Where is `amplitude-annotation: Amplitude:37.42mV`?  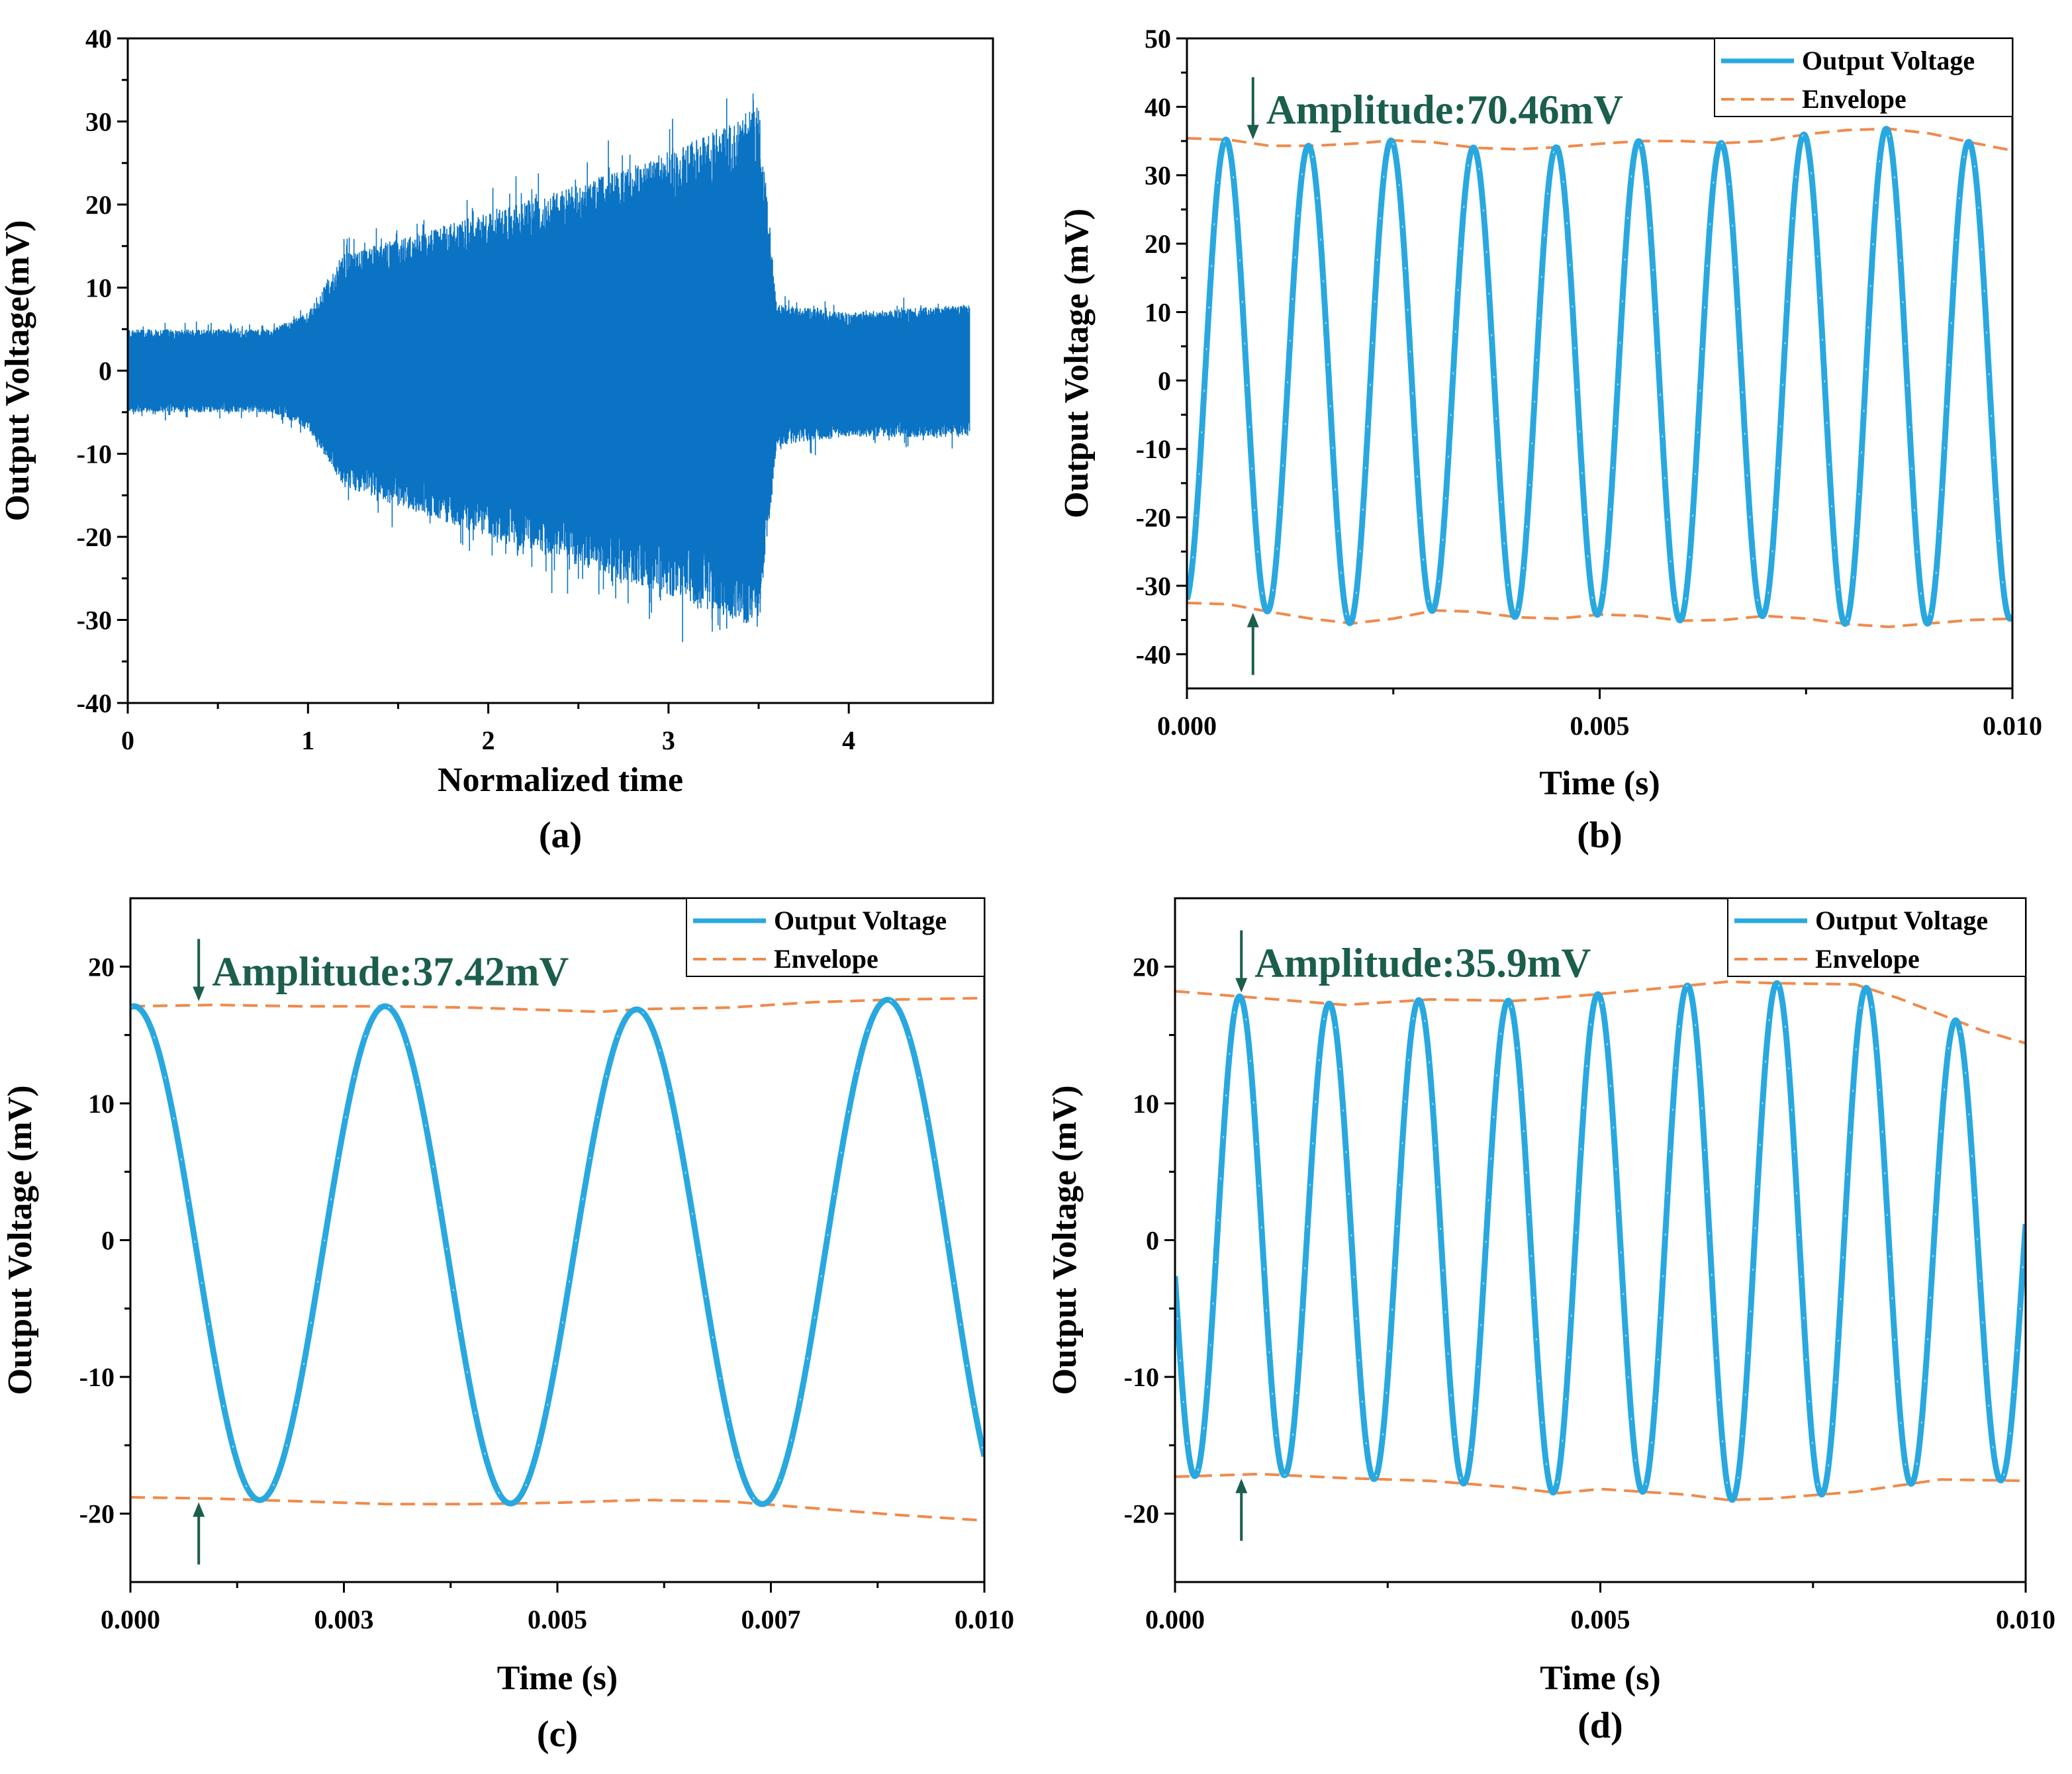 amplitude-annotation: Amplitude:37.42mV is located at coordinates (381, 1252).